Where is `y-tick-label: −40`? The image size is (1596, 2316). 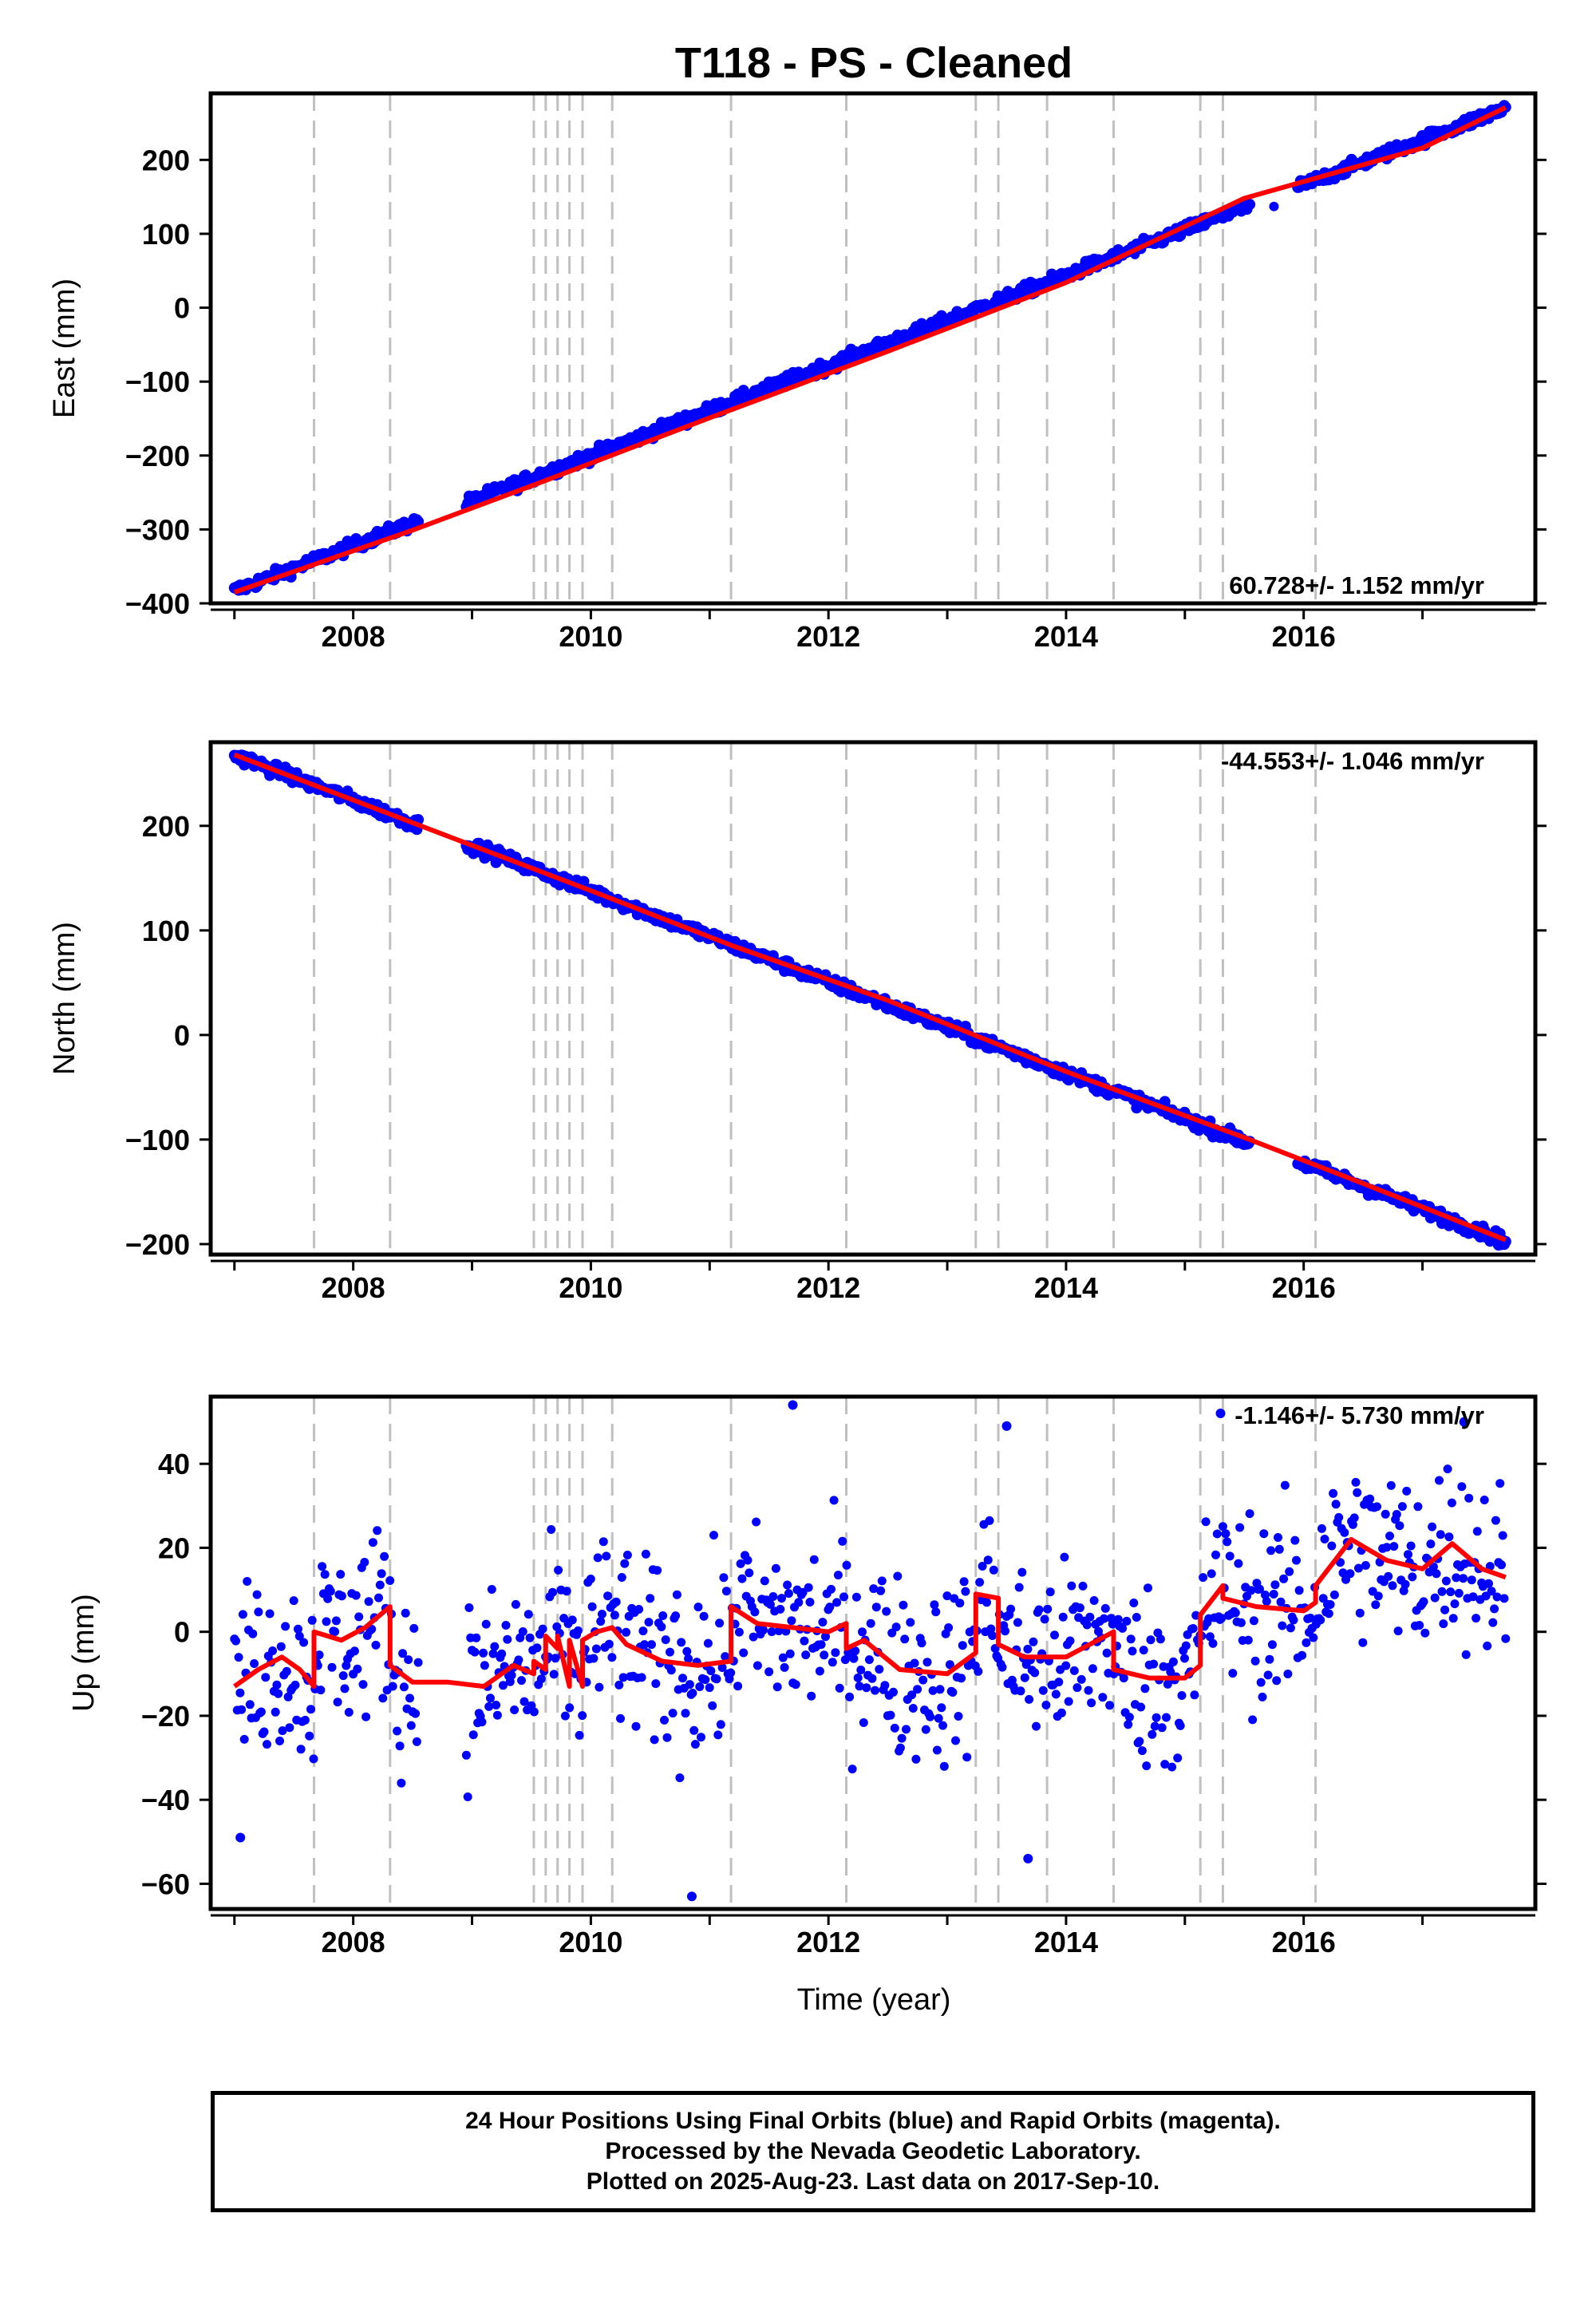 y-tick-label: −40 is located at coordinates (165, 1800).